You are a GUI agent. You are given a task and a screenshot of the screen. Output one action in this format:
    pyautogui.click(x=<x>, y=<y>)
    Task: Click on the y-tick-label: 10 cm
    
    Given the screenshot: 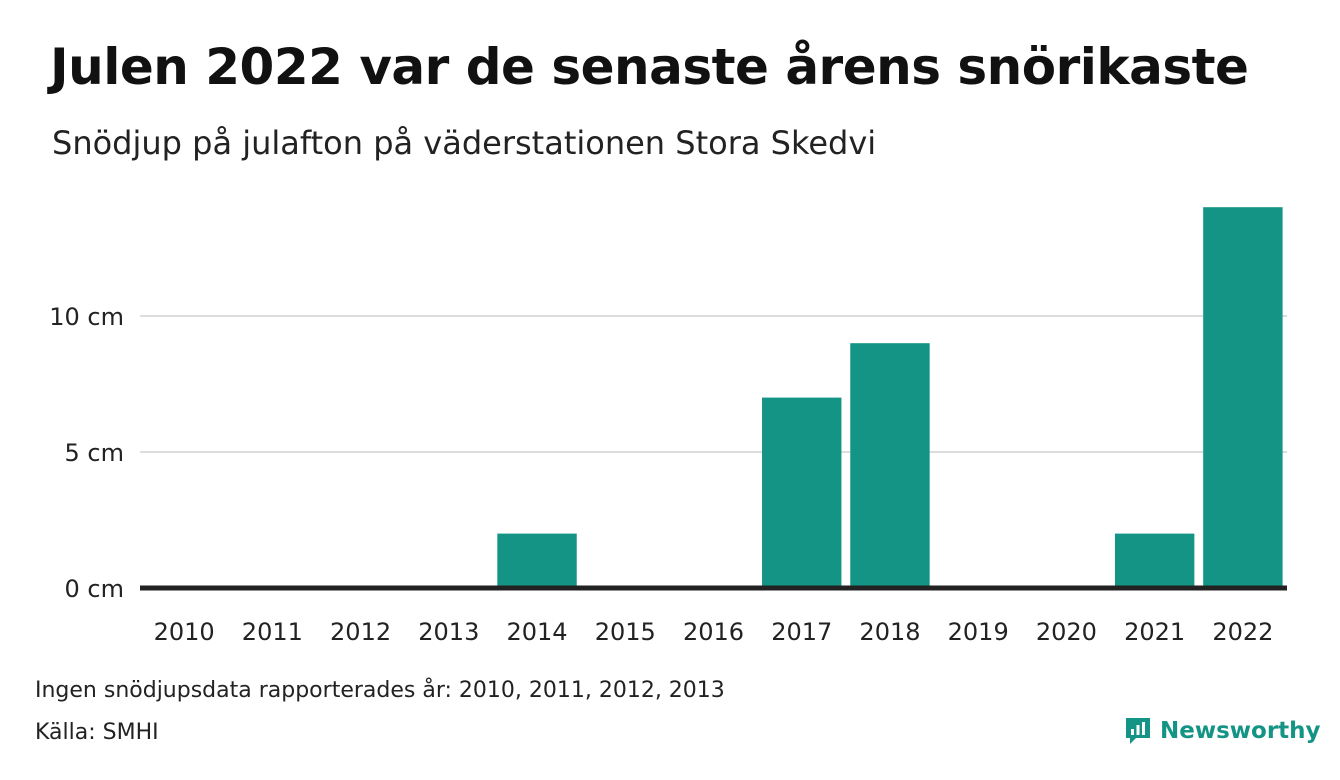 What is the action you would take?
    pyautogui.click(x=86, y=317)
    